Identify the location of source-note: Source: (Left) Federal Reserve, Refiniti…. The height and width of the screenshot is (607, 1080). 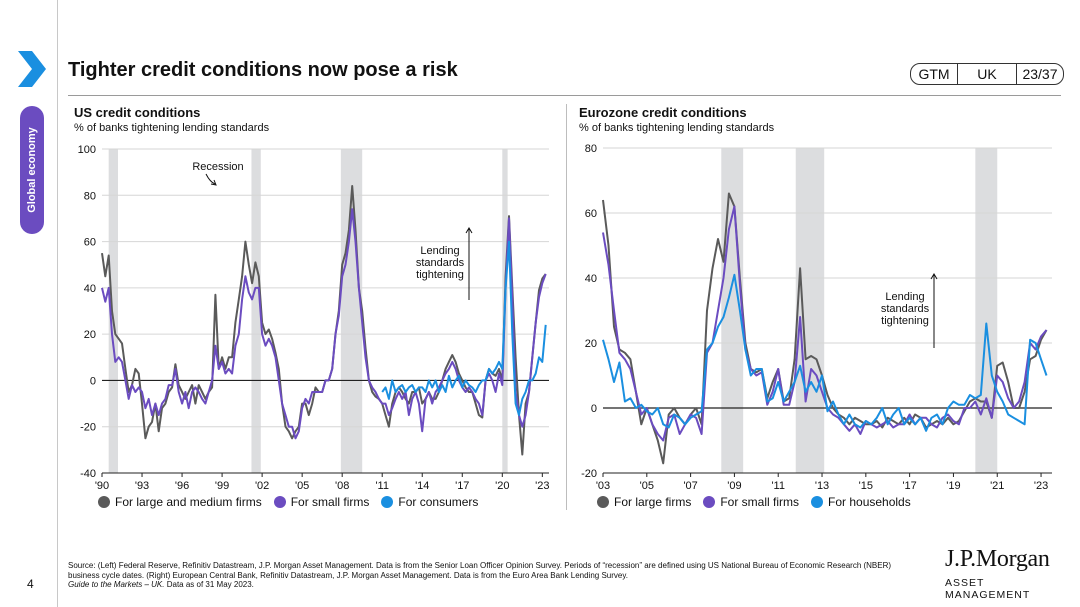
(488, 575).